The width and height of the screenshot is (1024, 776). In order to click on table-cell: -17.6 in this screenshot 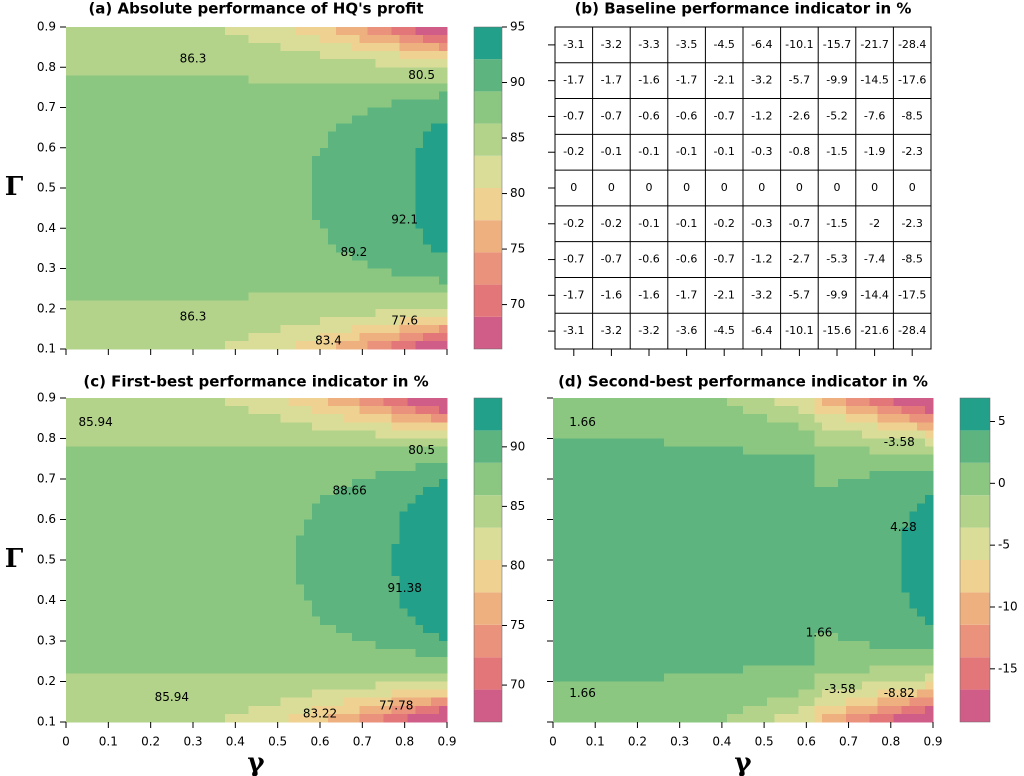, I will do `click(912, 80)`.